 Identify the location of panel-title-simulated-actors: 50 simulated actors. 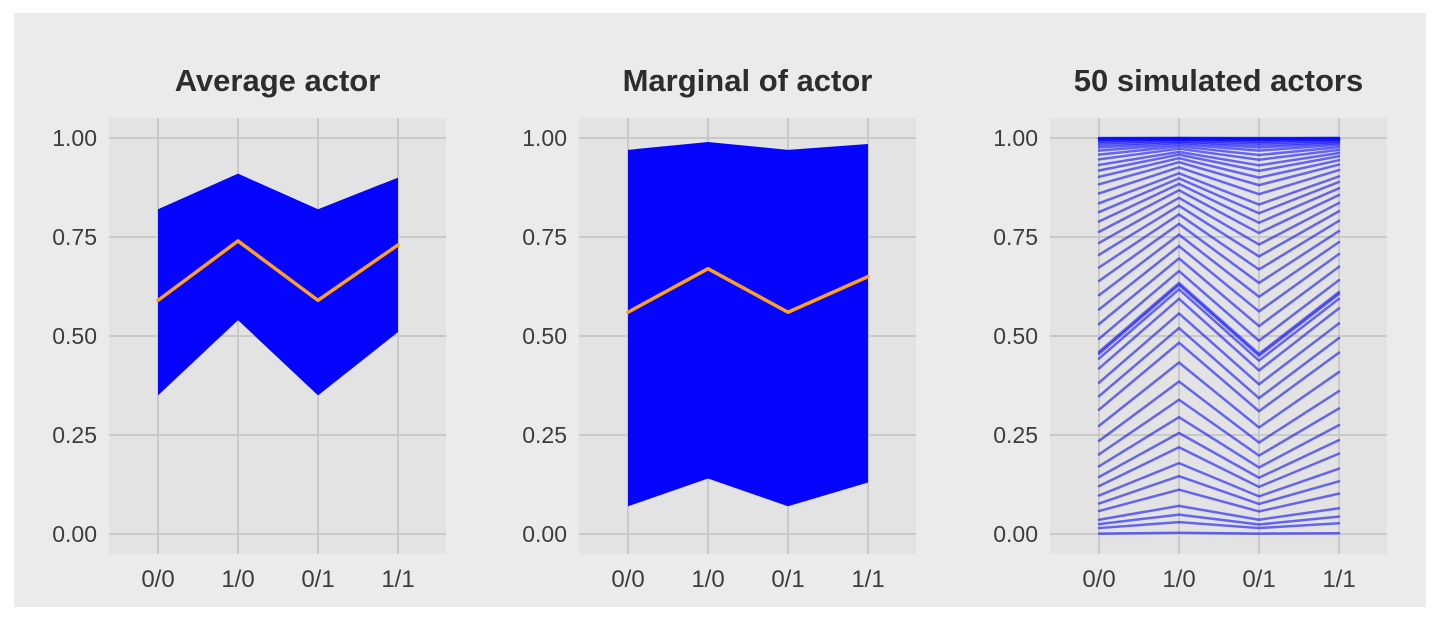
(1218, 80).